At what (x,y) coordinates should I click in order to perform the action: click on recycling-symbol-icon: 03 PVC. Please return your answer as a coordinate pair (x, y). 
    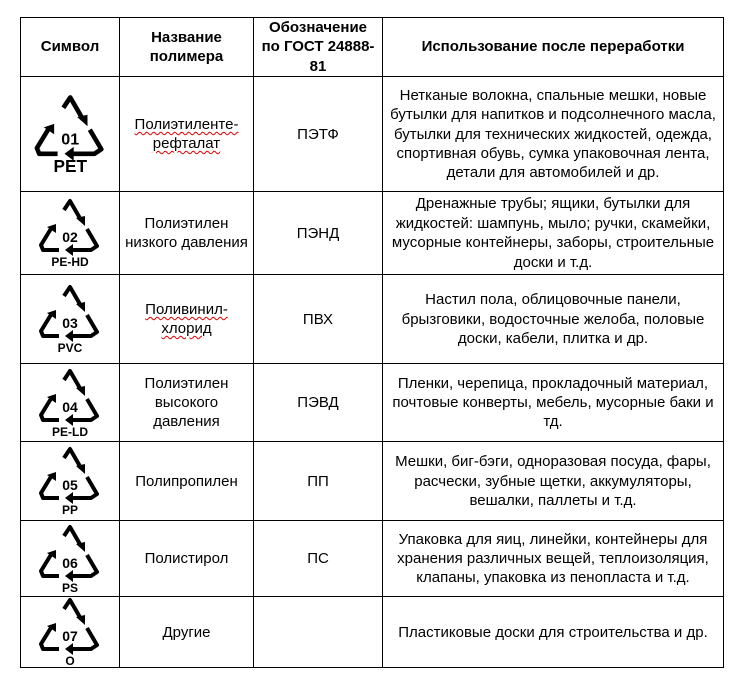
    Looking at the image, I should click on (69, 319).